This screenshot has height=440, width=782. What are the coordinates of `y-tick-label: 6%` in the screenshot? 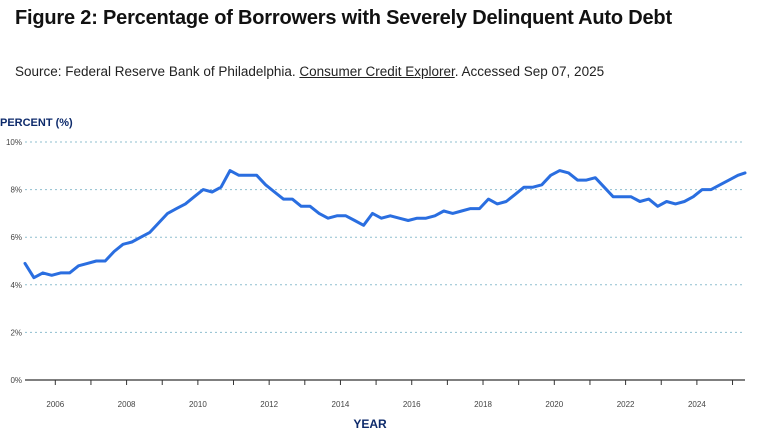 It's located at (16, 237).